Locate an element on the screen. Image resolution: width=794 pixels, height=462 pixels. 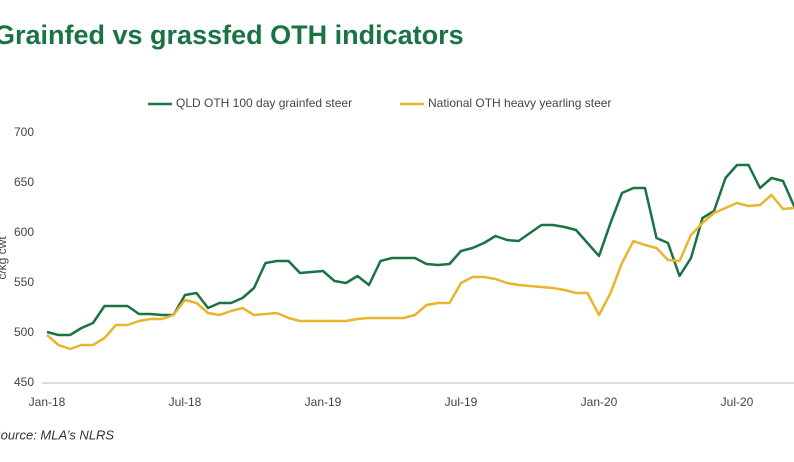
y-tick-label: 500 is located at coordinates (24, 332).